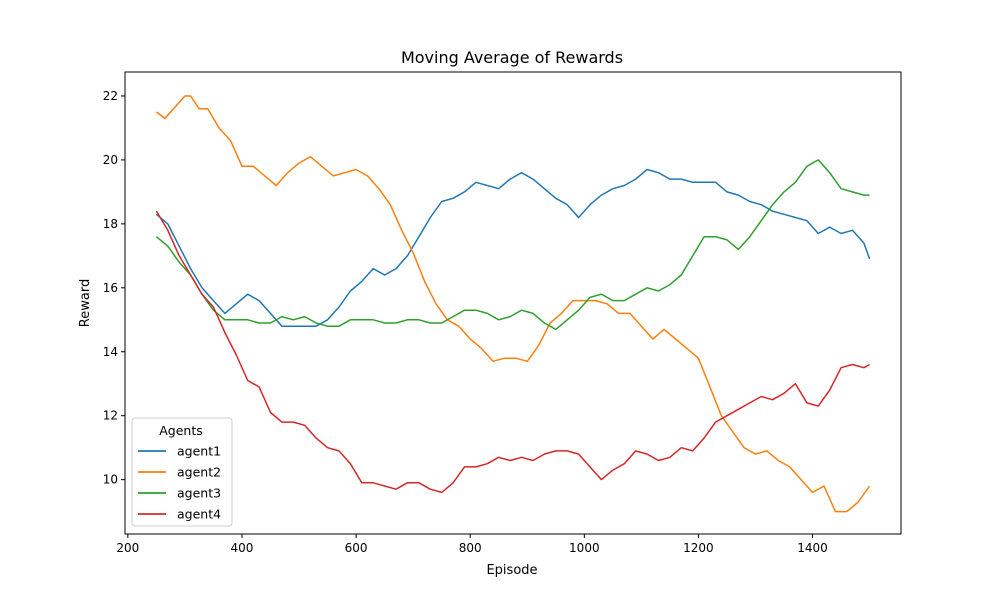 The width and height of the screenshot is (1000, 600). Describe the element at coordinates (199, 493) in the screenshot. I see `legend-label-agent3: agent3` at that location.